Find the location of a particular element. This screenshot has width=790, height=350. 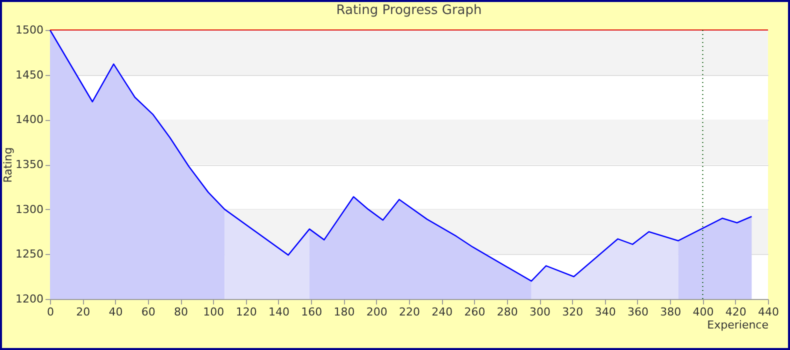

x-tick-label: 240 is located at coordinates (442, 312).